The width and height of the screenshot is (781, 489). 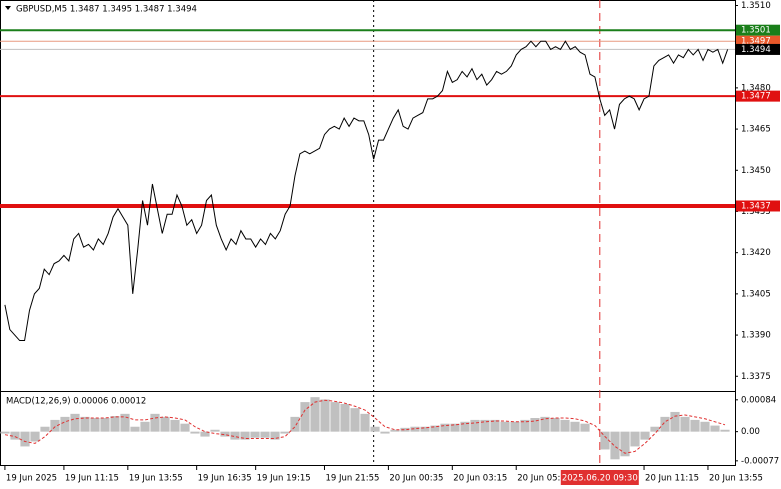 What do you see at coordinates (756, 212) in the screenshot?
I see `y-tick-label: 1.3435` at bounding box center [756, 212].